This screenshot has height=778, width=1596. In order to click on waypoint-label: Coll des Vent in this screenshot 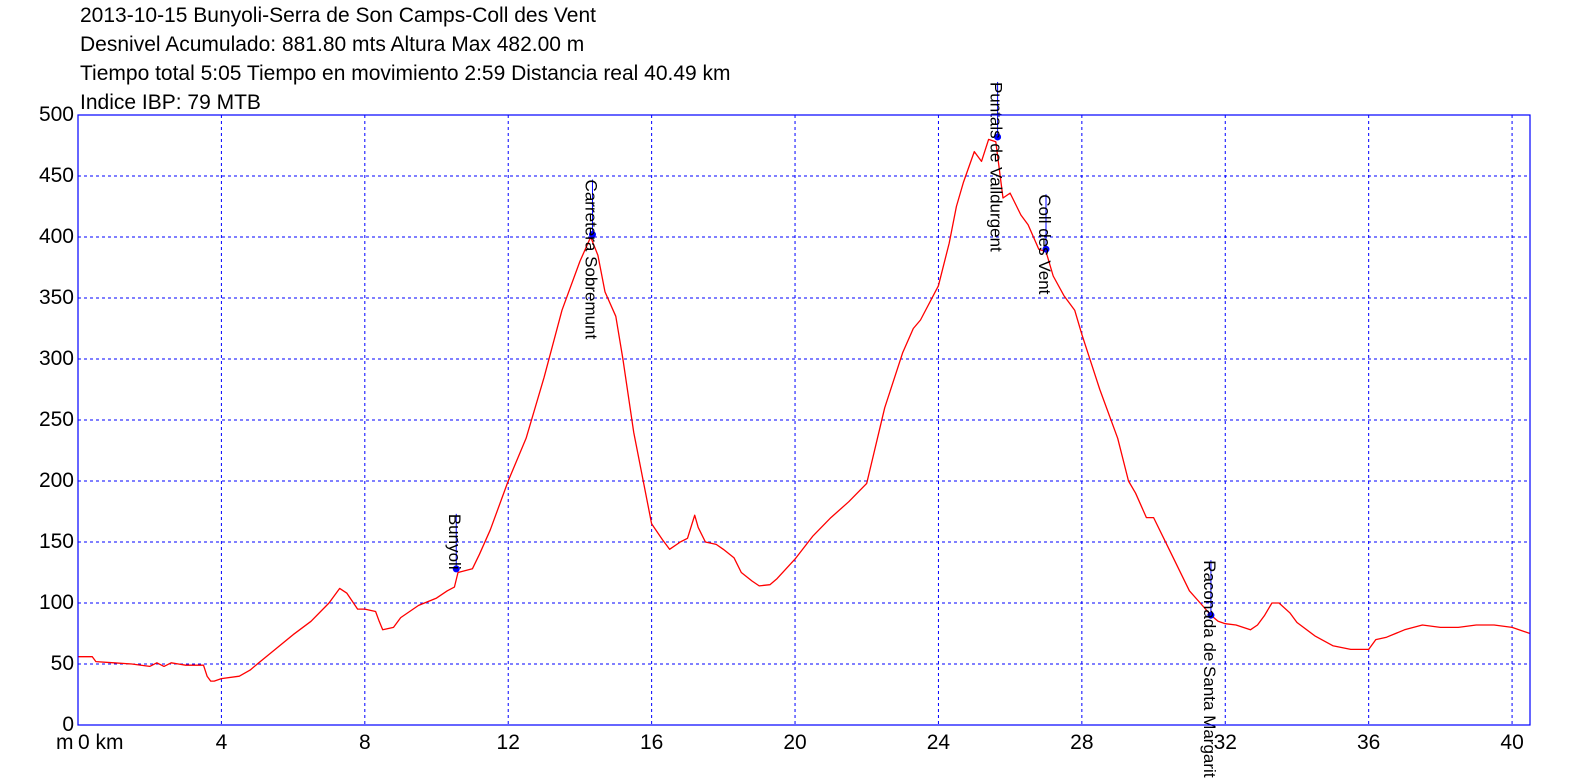, I will do `click(1044, 244)`.